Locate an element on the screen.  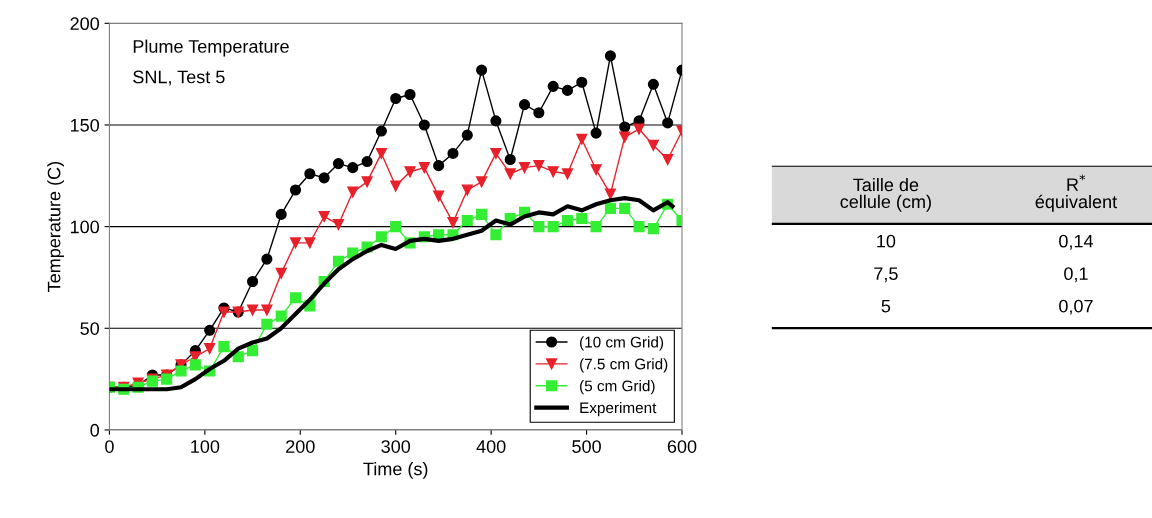
annotation: SNL, Test 5 is located at coordinates (179, 78).